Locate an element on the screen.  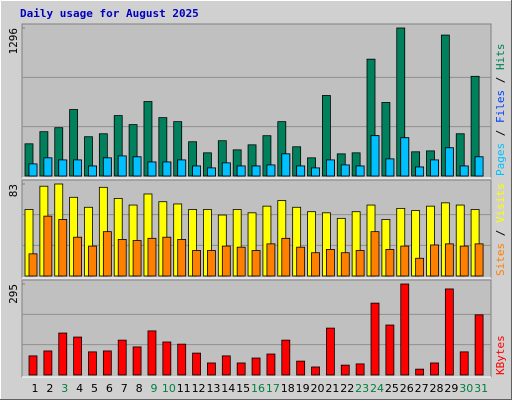
y-tick-label: 1296 is located at coordinates (13, 41).